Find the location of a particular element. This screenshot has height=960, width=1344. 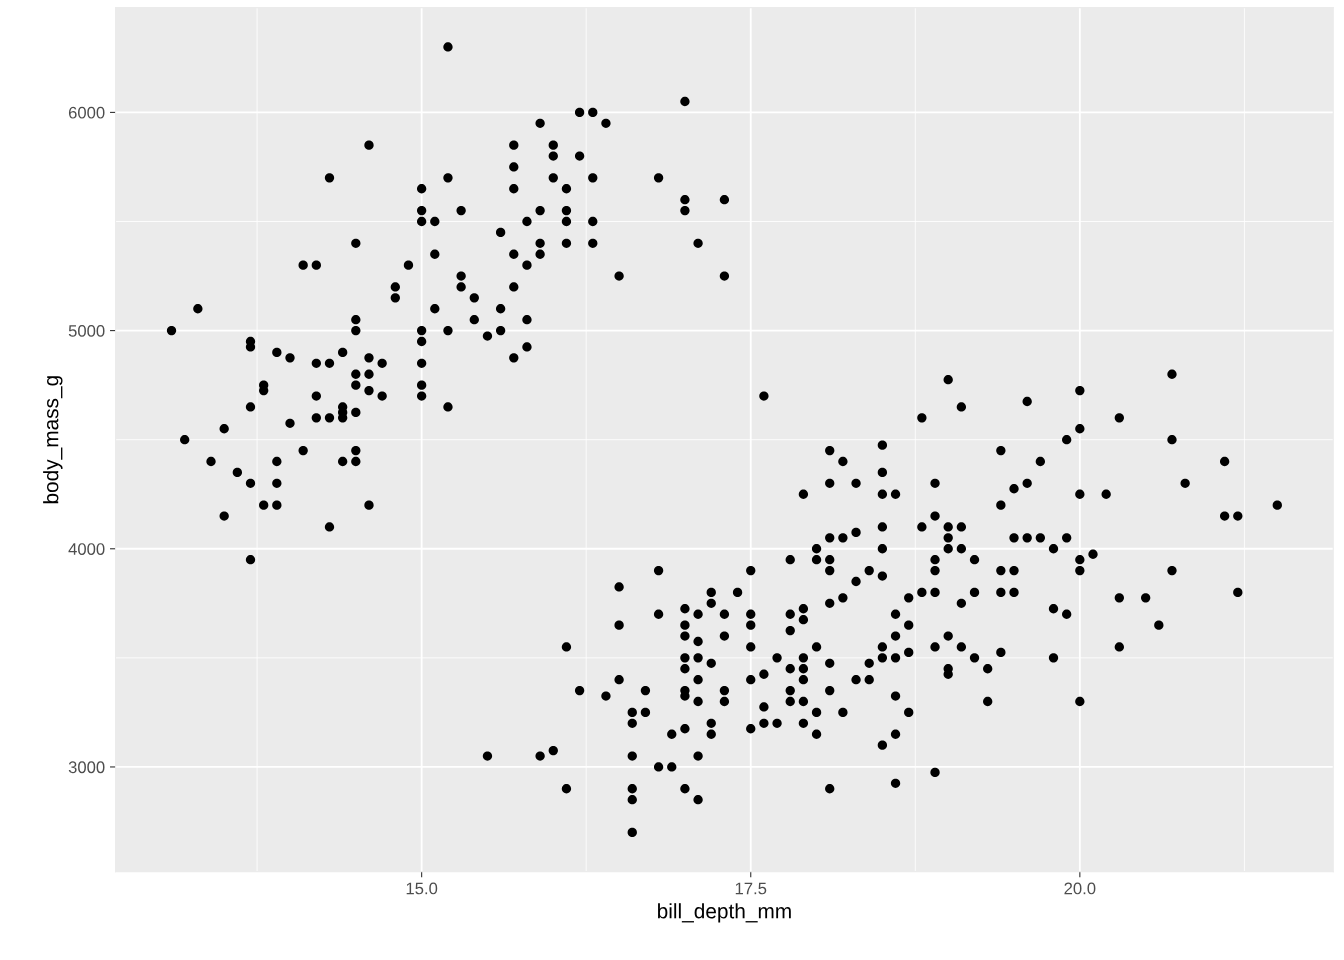

y-tick-label: 6000 is located at coordinates (86, 112).